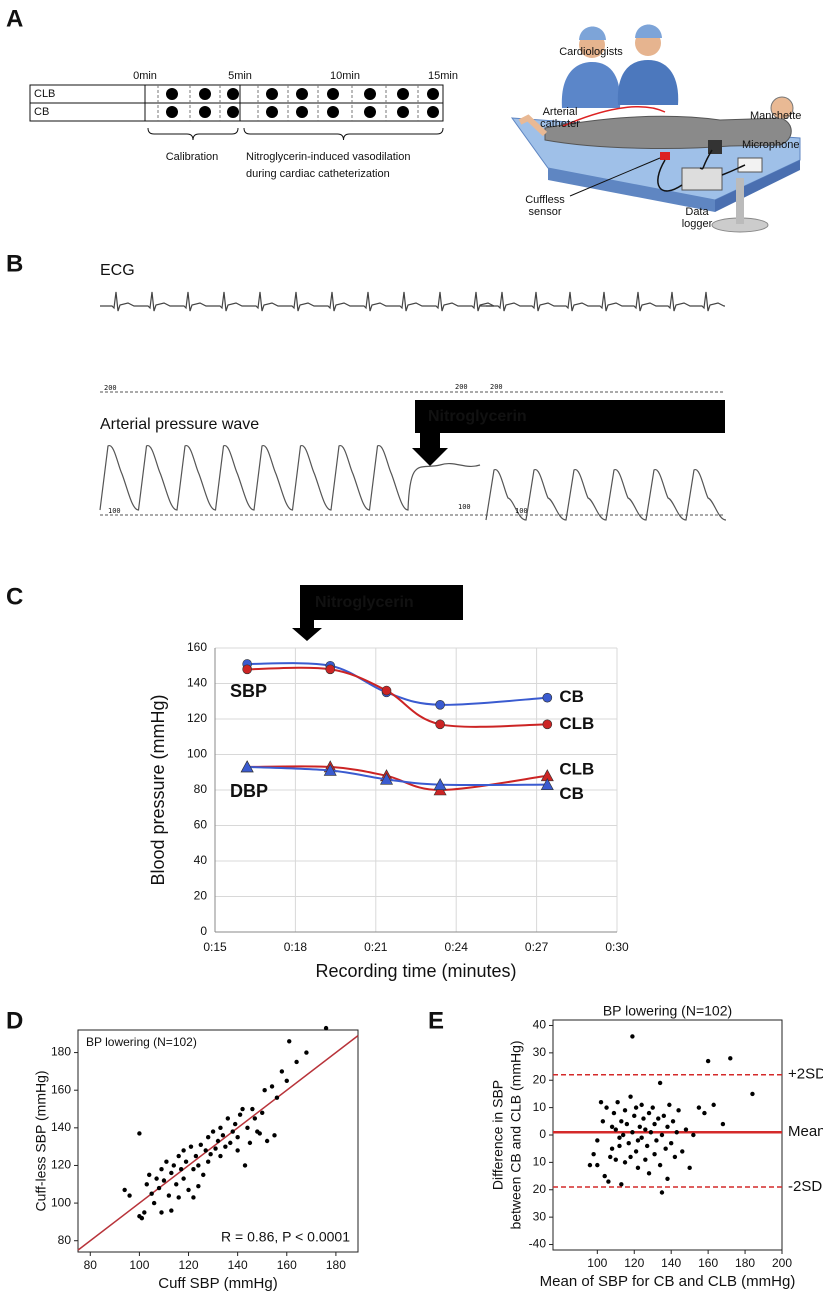  Describe the element at coordinates (745, 1263) in the screenshot. I see `x-tick-label: 180` at that location.